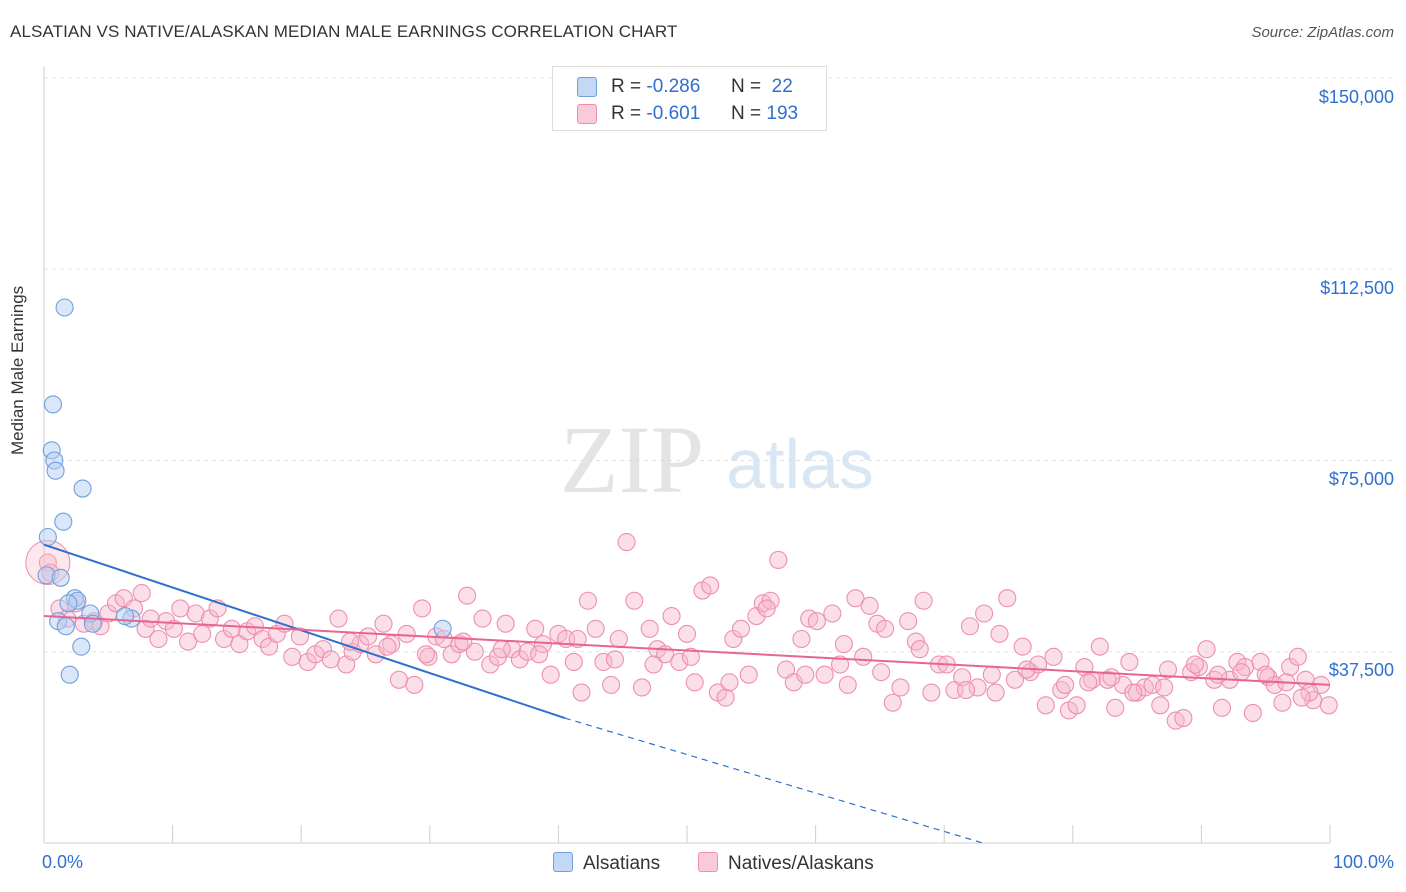 Image resolution: width=1406 pixels, height=892 pixels. I want to click on source-label: Source: ZipAtlas.com, so click(1322, 32).